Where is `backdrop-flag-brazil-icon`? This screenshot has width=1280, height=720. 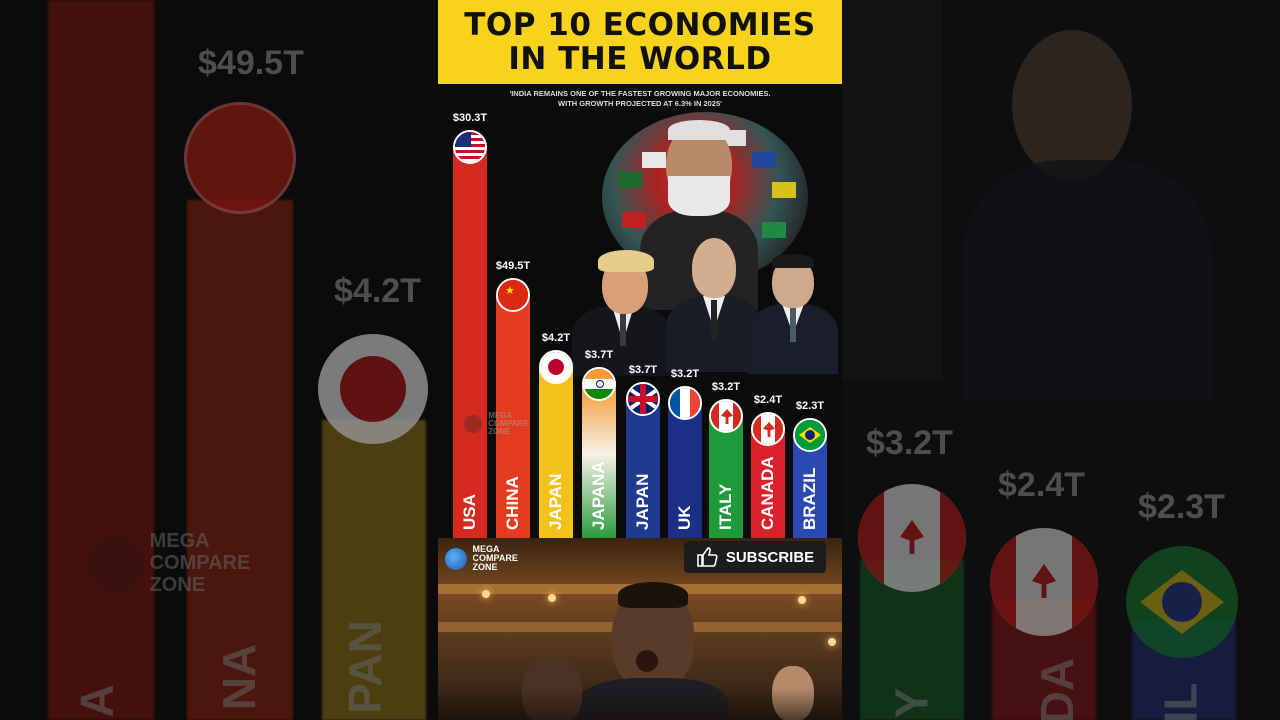 backdrop-flag-brazil-icon is located at coordinates (1182, 602).